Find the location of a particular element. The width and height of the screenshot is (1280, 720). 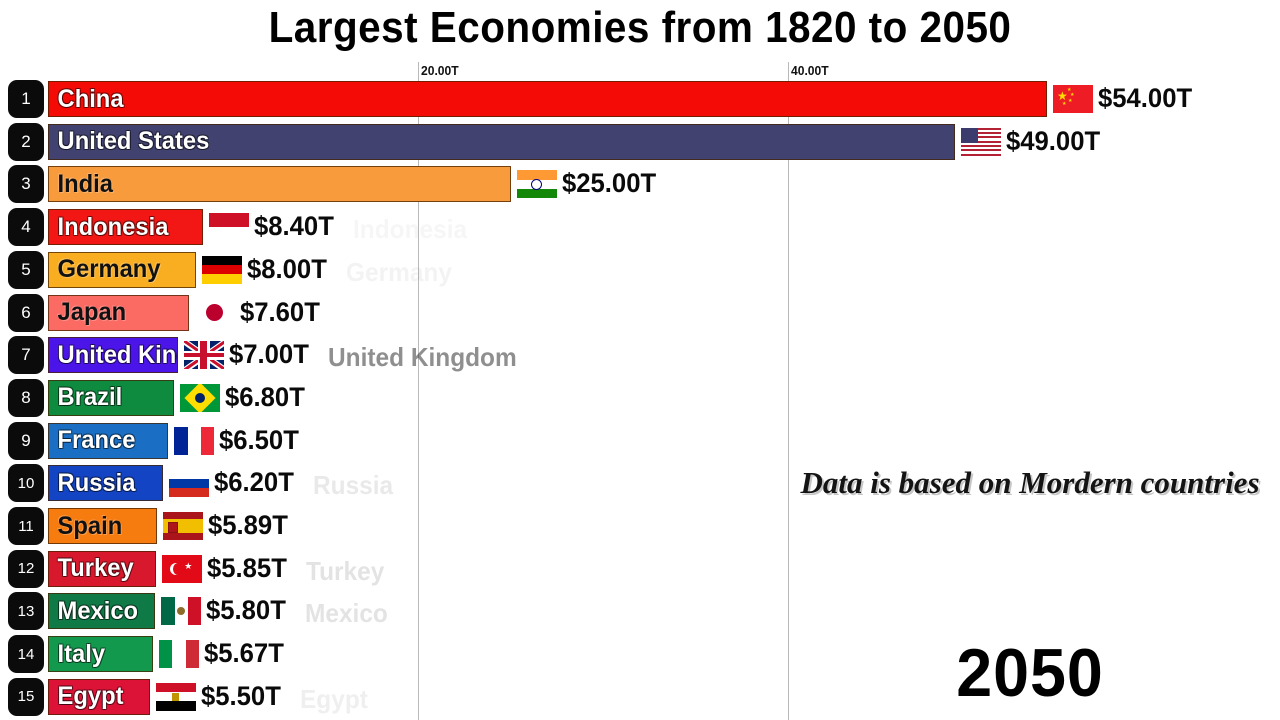

bar-country-label: Japan is located at coordinates (92, 312).